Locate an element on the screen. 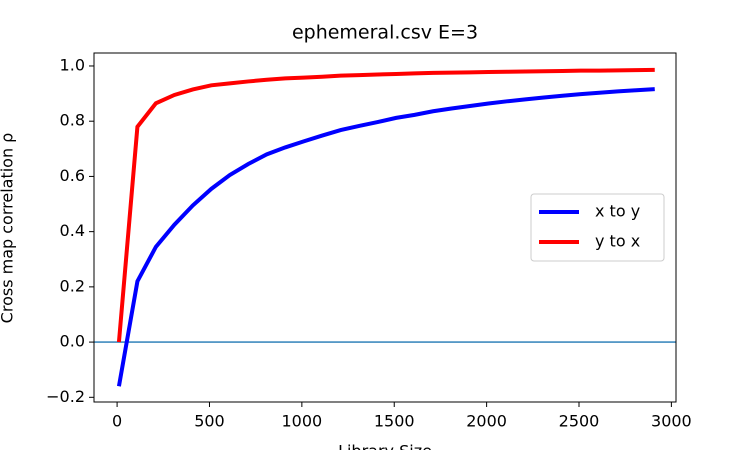  x-tick-label: 1000 is located at coordinates (301, 421).